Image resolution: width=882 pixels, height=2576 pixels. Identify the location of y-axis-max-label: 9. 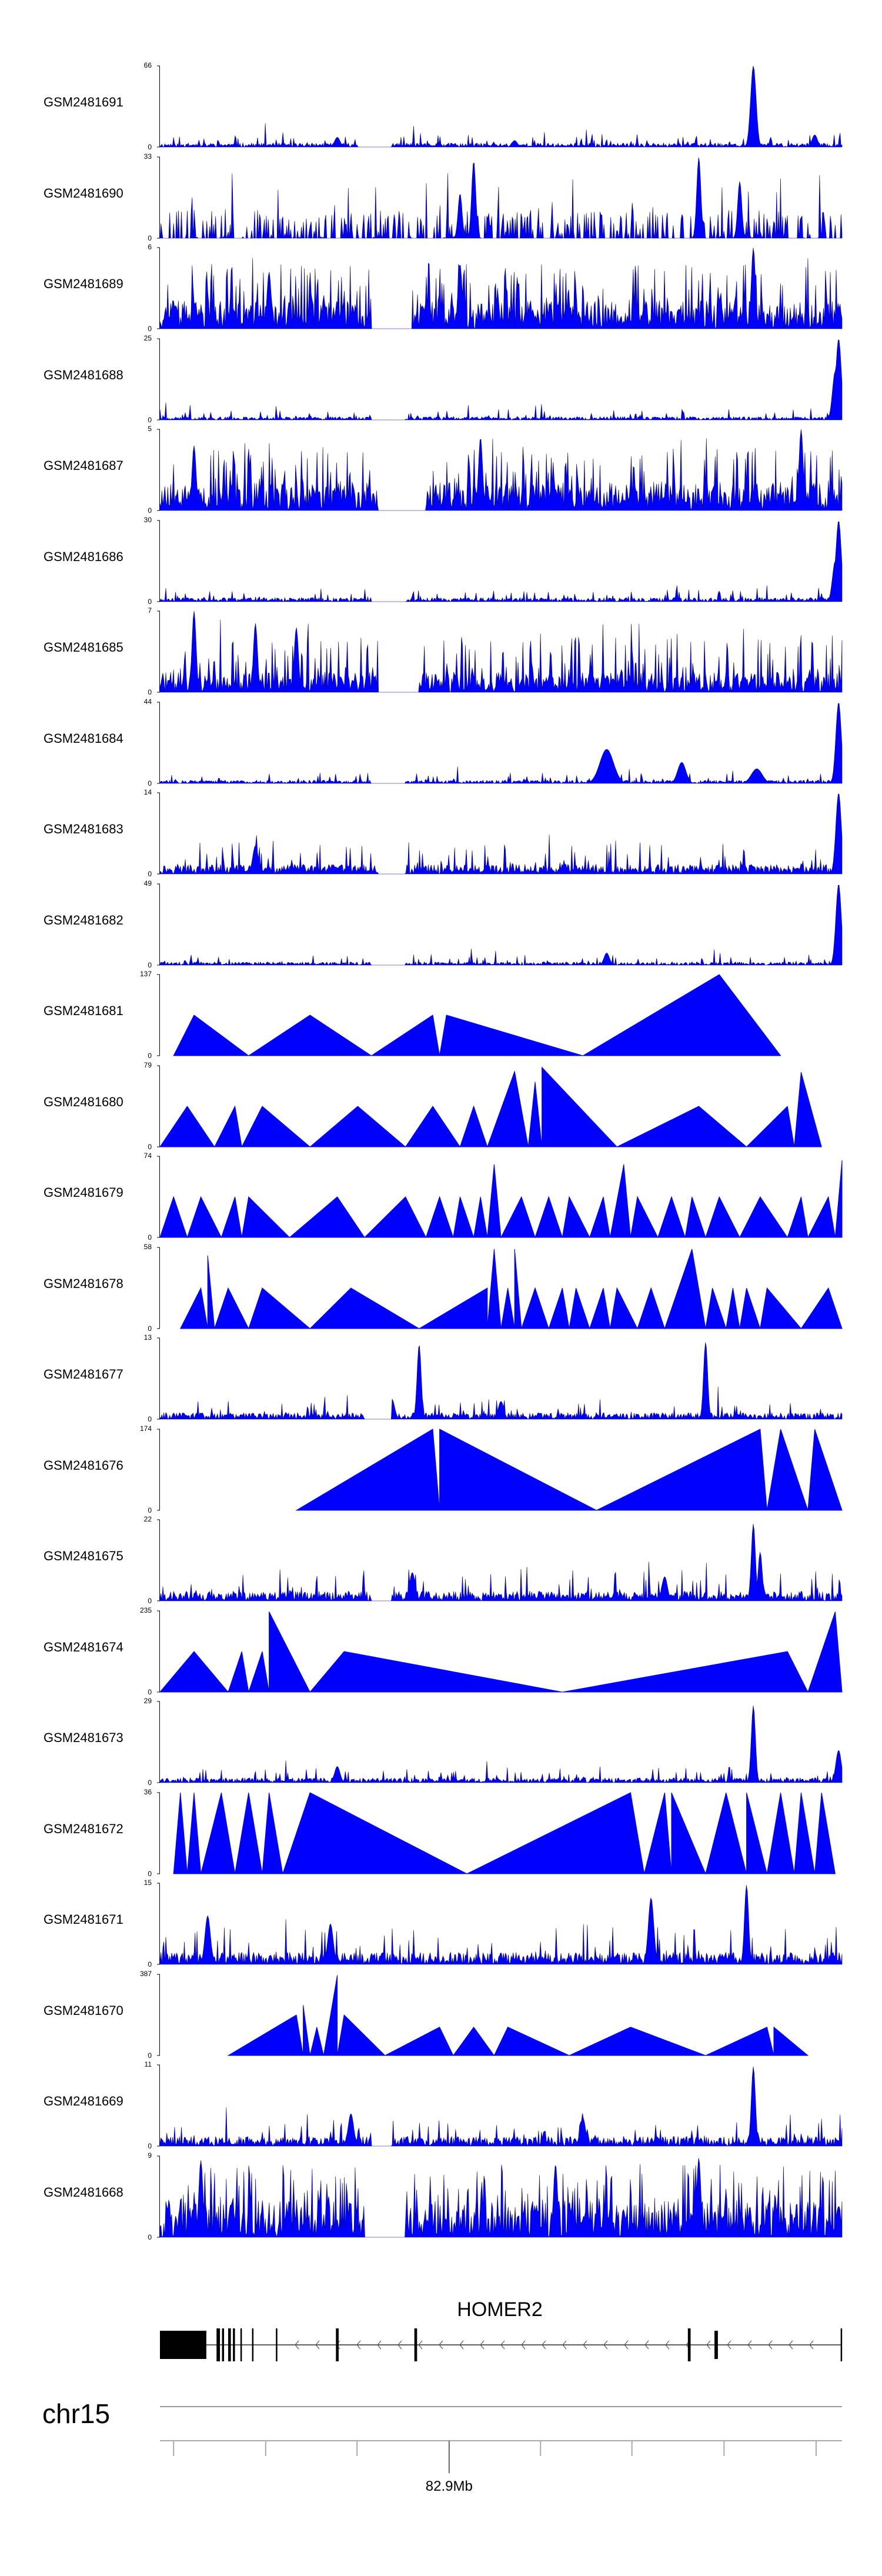
(150, 2155).